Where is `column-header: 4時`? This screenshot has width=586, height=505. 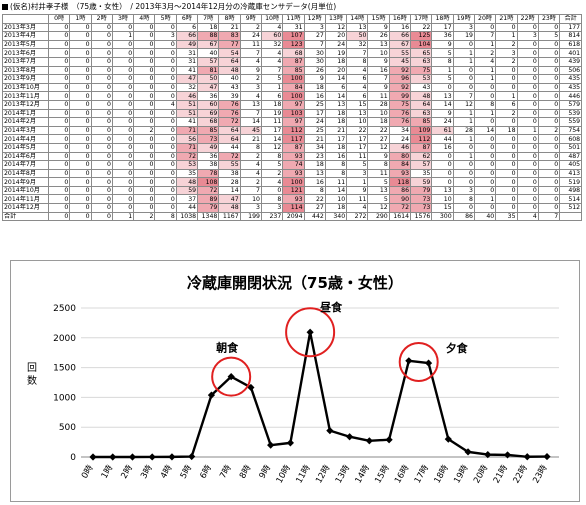 column-header: 4時 is located at coordinates (144, 19).